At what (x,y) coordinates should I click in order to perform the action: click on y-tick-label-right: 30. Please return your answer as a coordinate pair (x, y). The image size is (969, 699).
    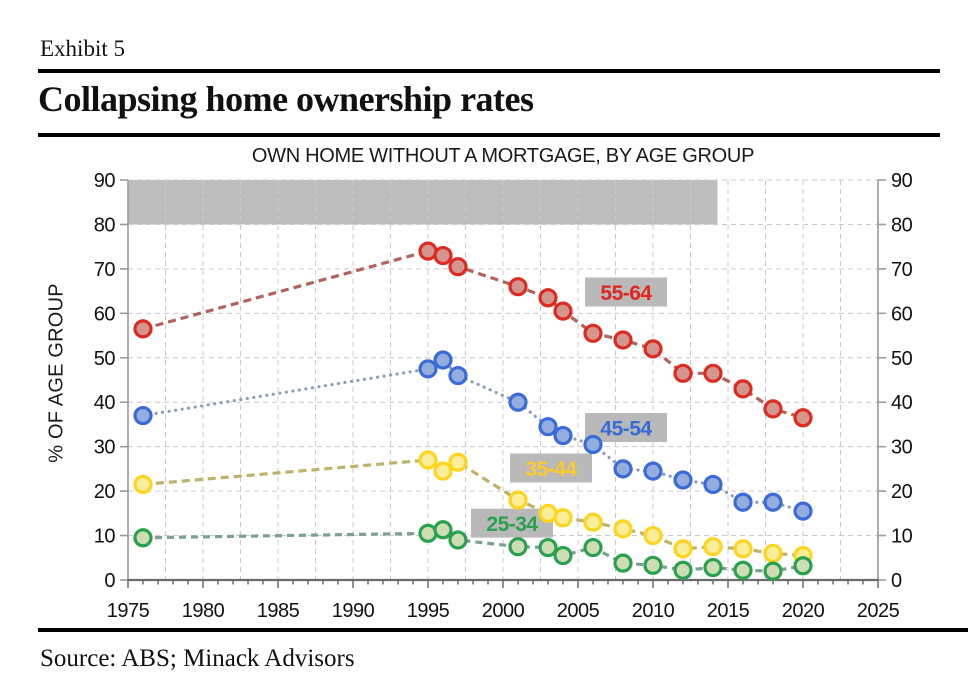
    Looking at the image, I should click on (902, 448).